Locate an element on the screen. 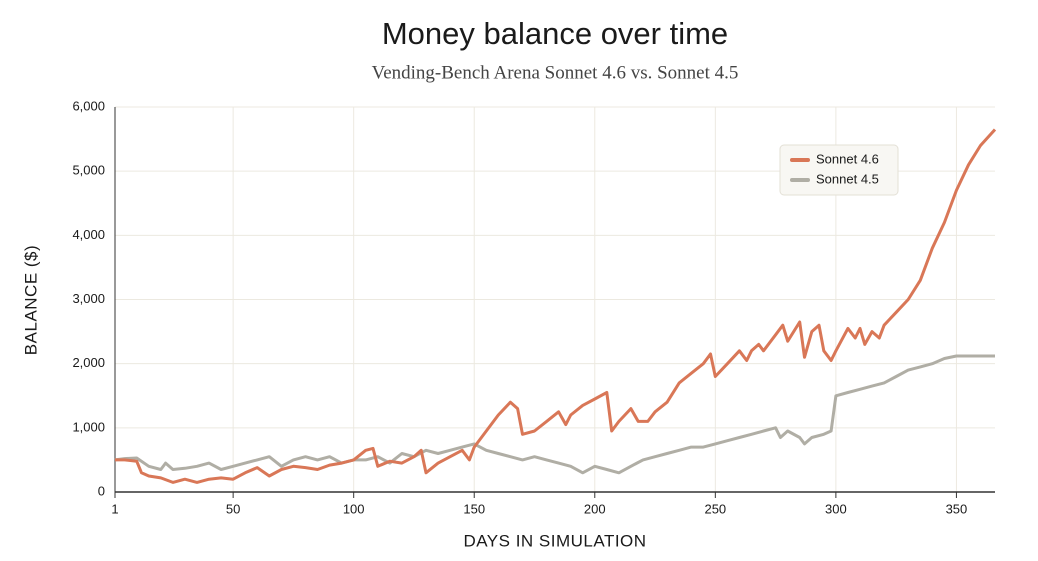 The width and height of the screenshot is (1038, 561). x-tick-label: 1 is located at coordinates (114, 508).